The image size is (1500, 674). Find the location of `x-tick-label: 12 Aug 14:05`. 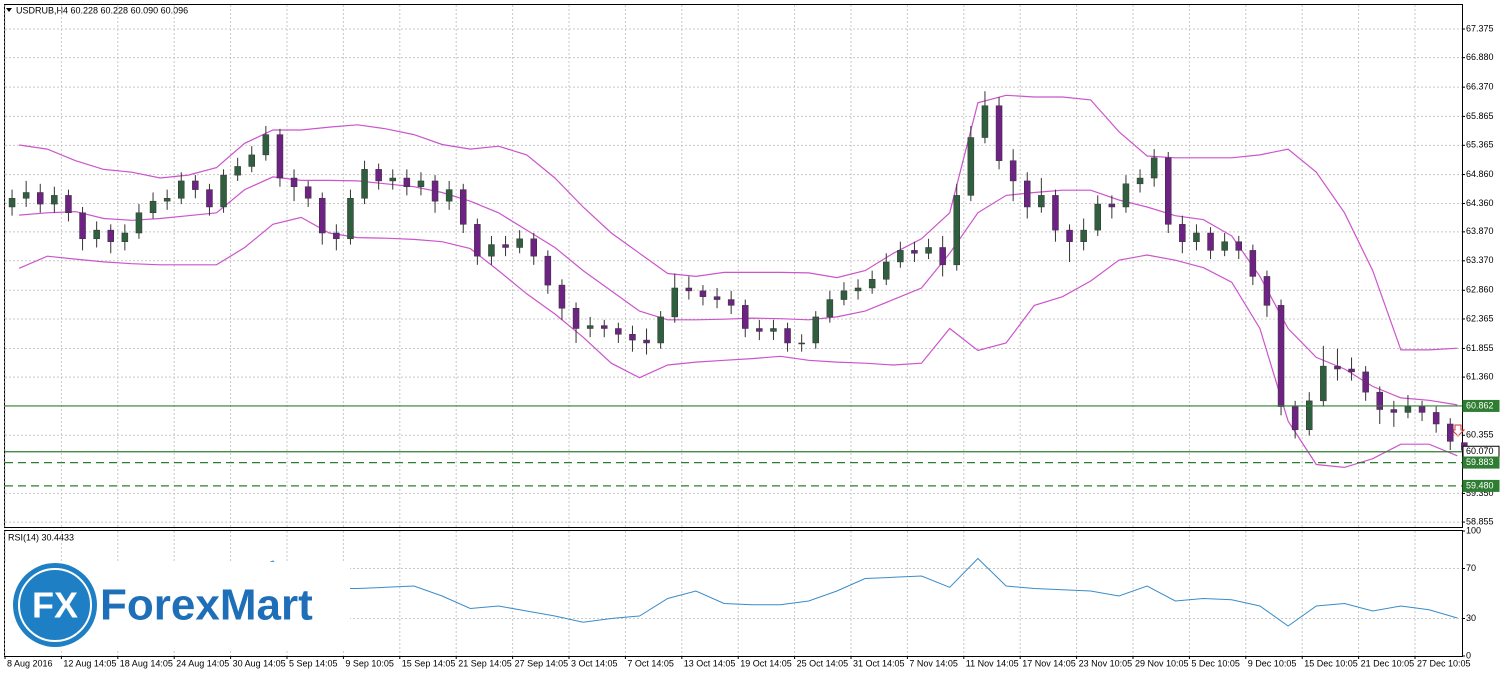

x-tick-label: 12 Aug 14:05 is located at coordinates (89, 663).